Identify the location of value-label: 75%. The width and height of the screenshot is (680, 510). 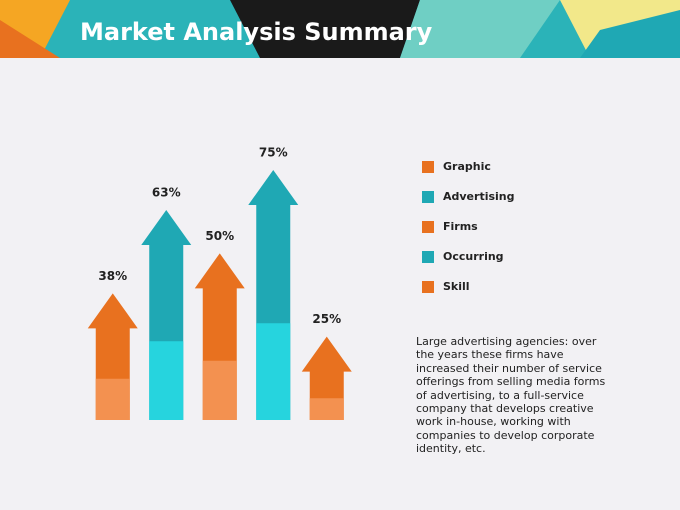
(273, 153).